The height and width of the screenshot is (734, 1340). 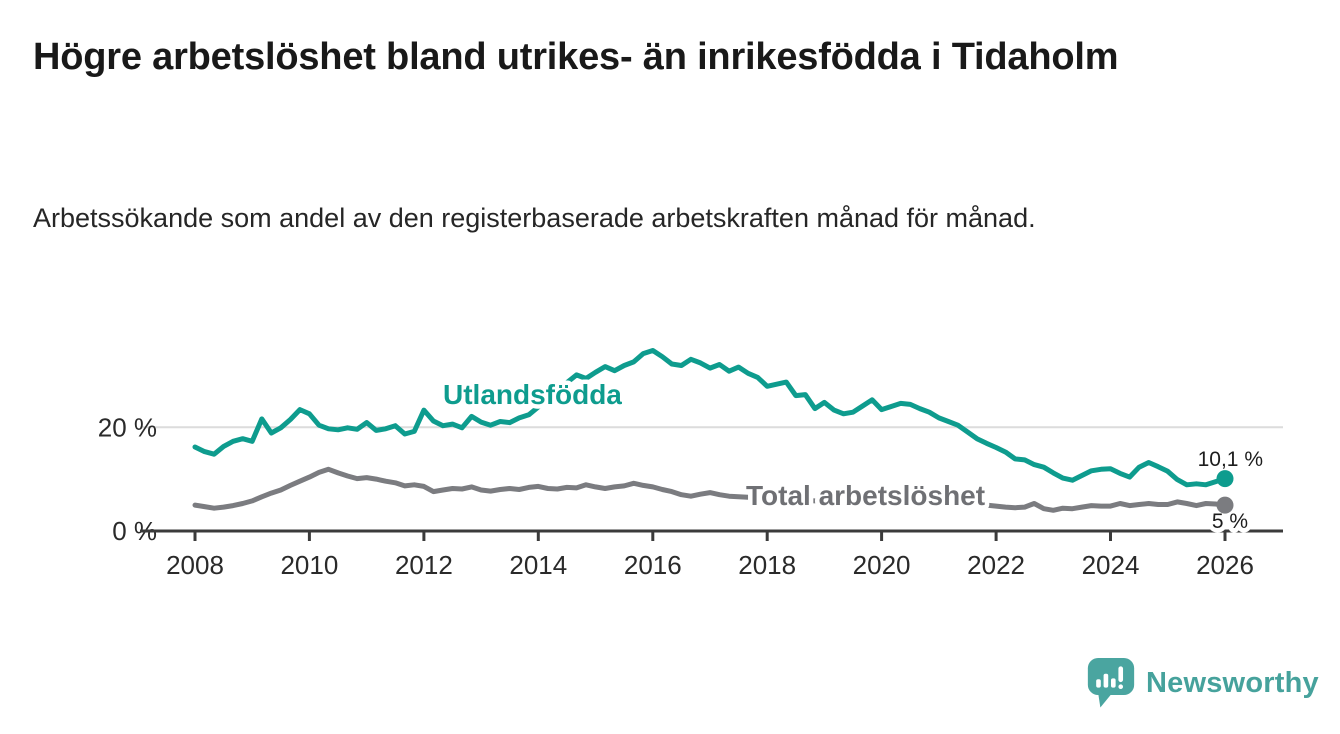 What do you see at coordinates (710, 418) in the screenshot?
I see `series-line-utlandsfodda` at bounding box center [710, 418].